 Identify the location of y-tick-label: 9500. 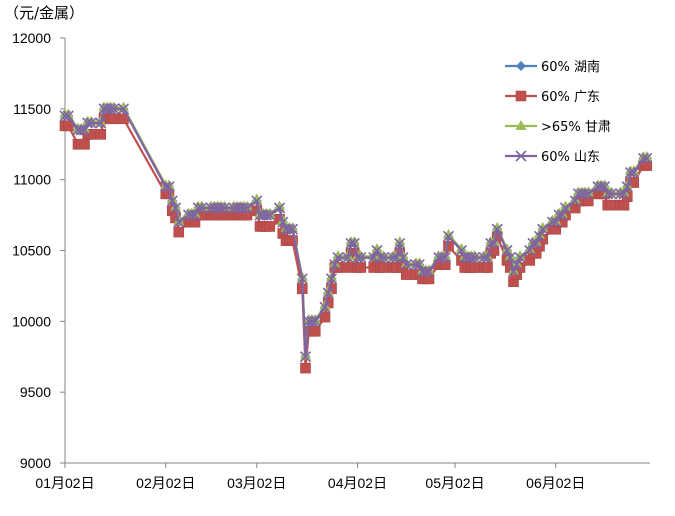
(35, 392).